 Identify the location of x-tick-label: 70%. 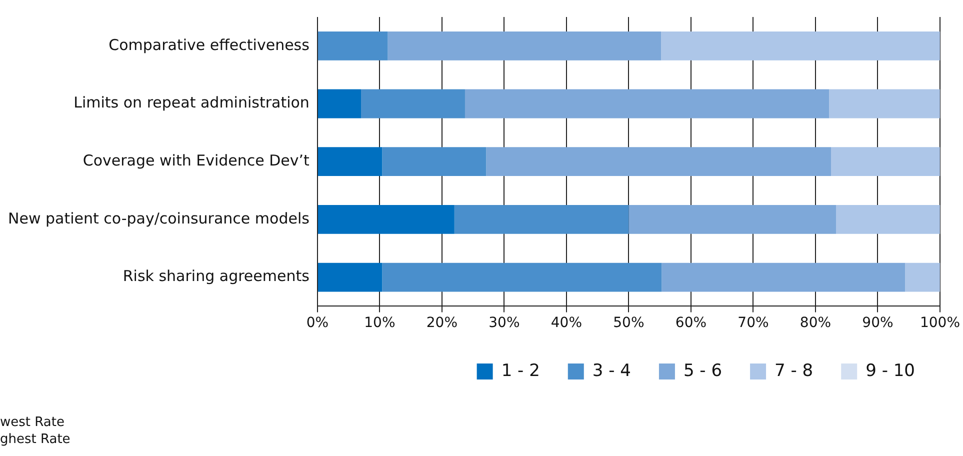
(753, 323).